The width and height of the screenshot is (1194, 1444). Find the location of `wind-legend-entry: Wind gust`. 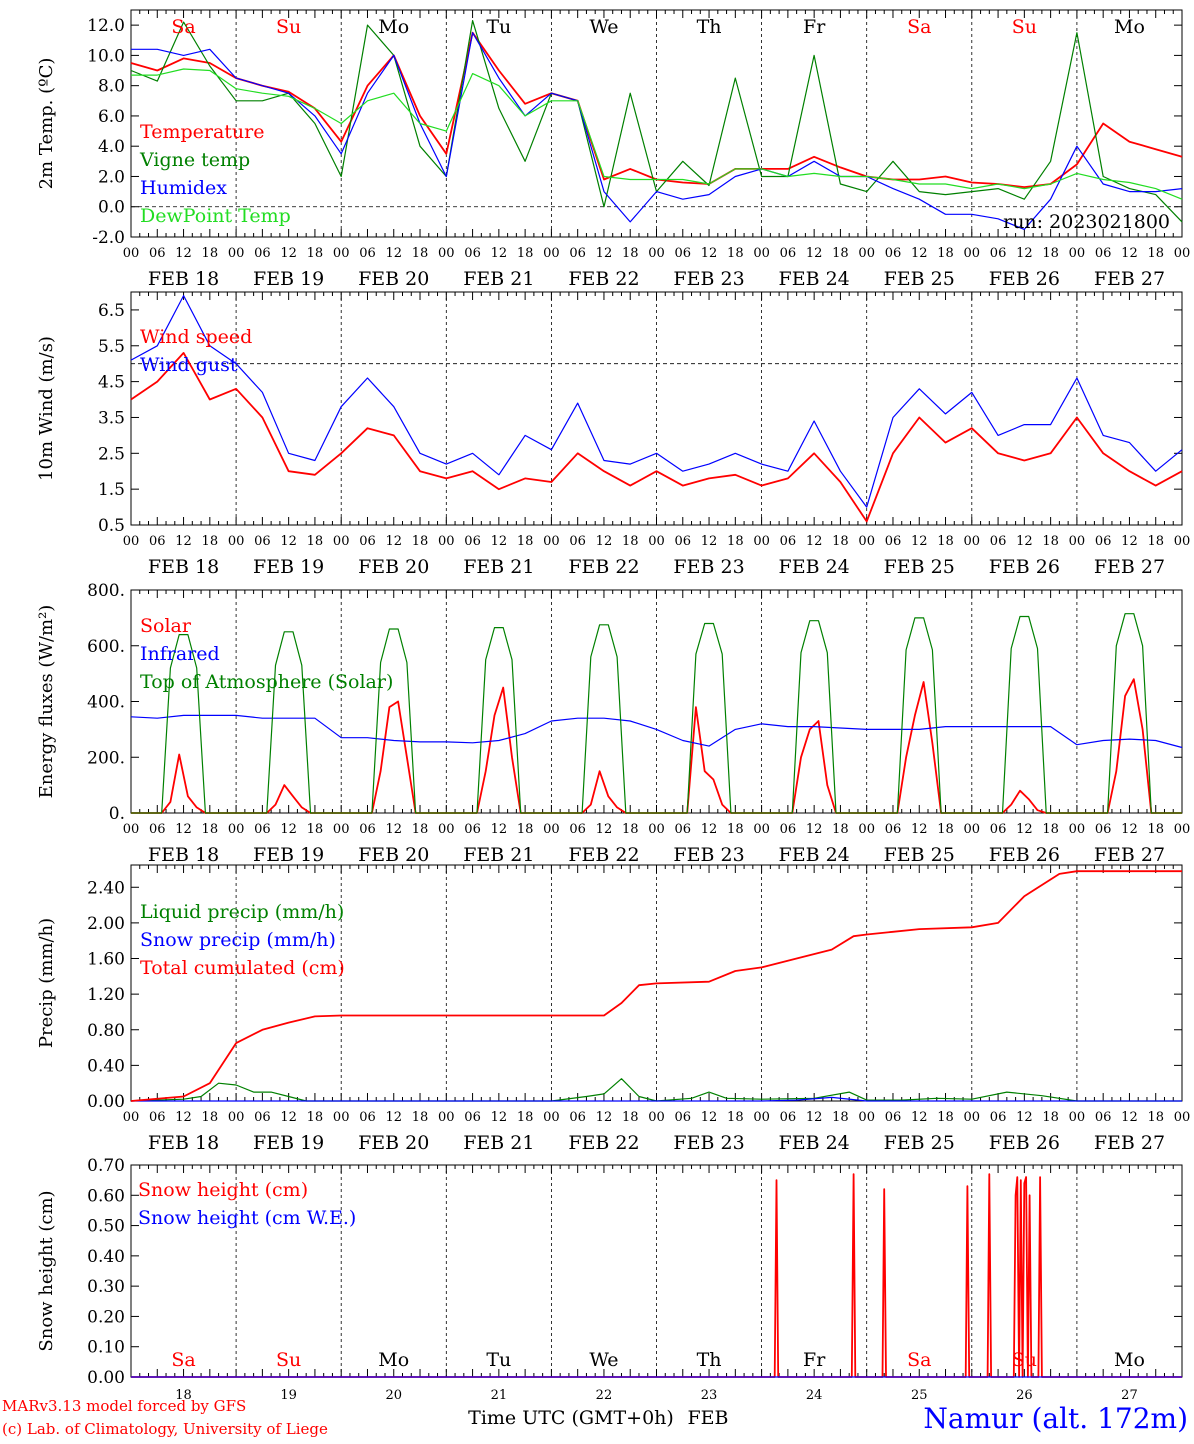

wind-legend-entry: Wind gust is located at coordinates (189, 365).